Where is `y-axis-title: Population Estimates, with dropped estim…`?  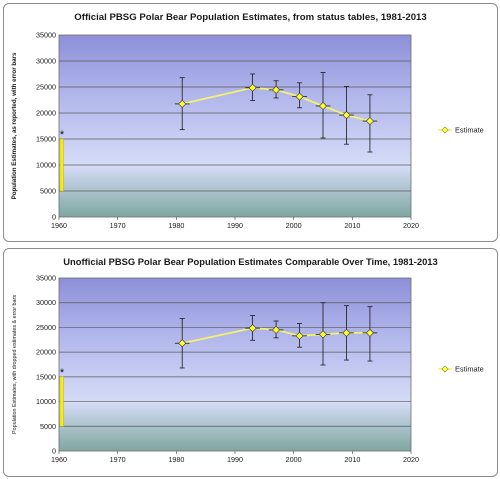
y-axis-title: Population Estimates, with dropped estim… is located at coordinates (15, 364).